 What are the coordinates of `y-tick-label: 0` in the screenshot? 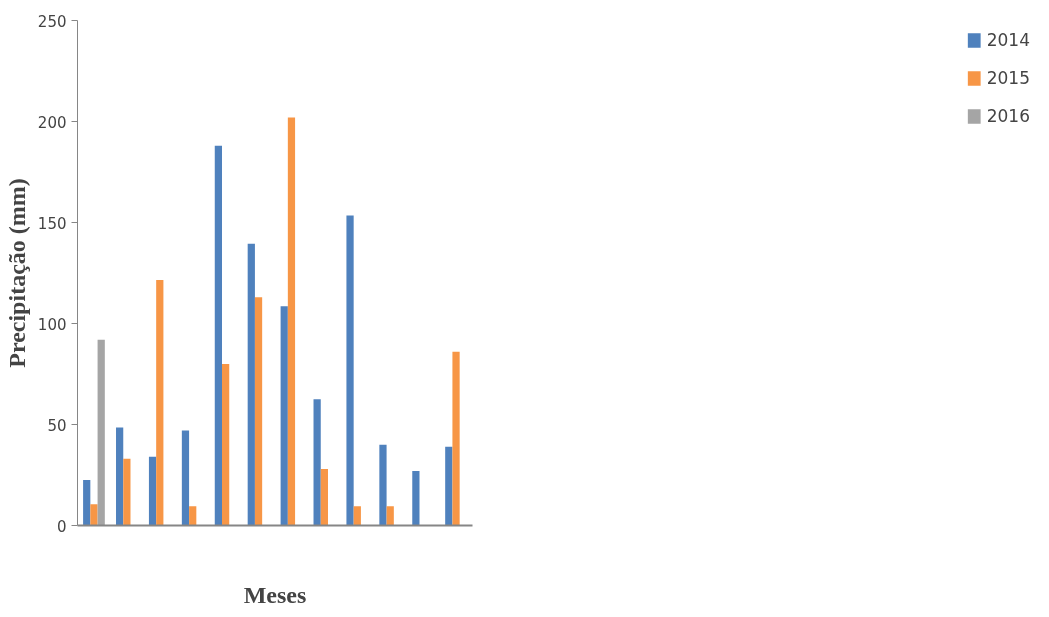 It's located at (61, 526).